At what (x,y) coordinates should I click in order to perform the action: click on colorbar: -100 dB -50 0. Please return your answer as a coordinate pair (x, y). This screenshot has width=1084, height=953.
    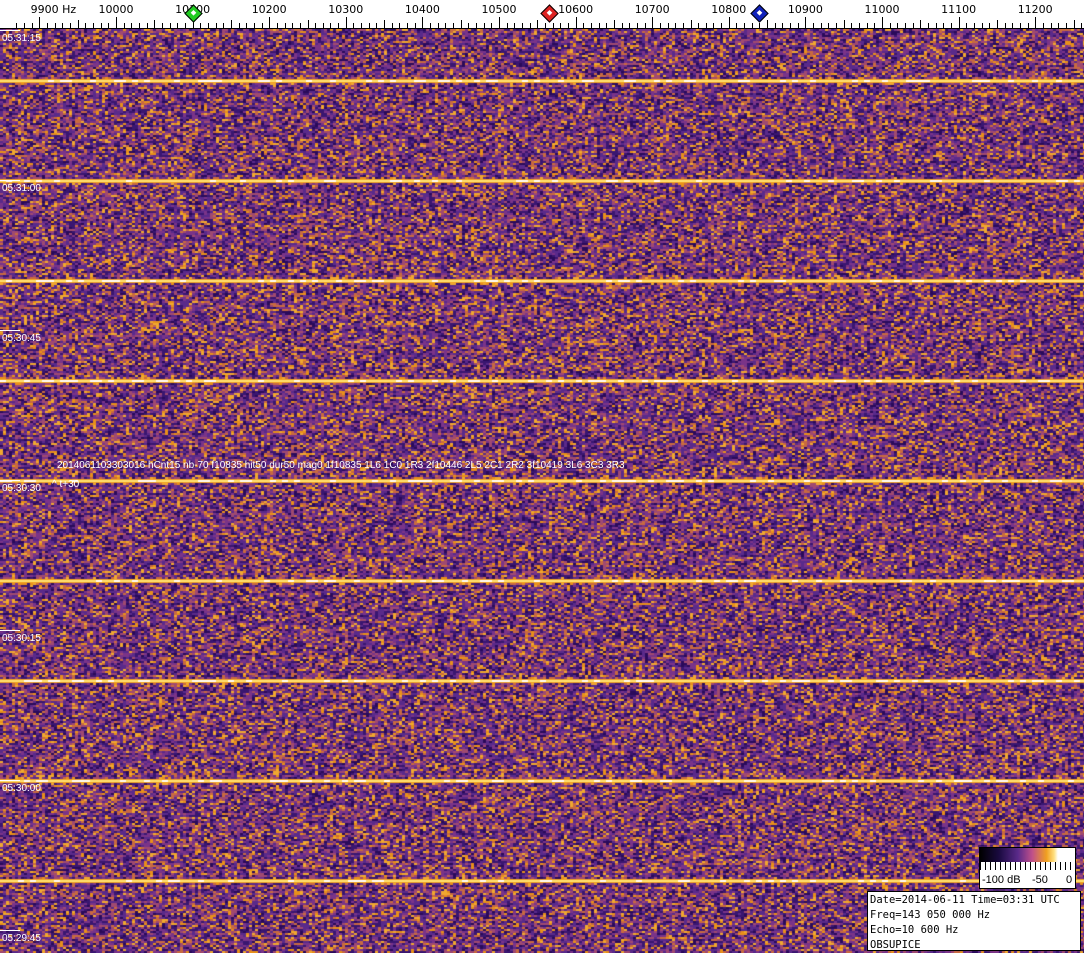
    Looking at the image, I should click on (1027, 868).